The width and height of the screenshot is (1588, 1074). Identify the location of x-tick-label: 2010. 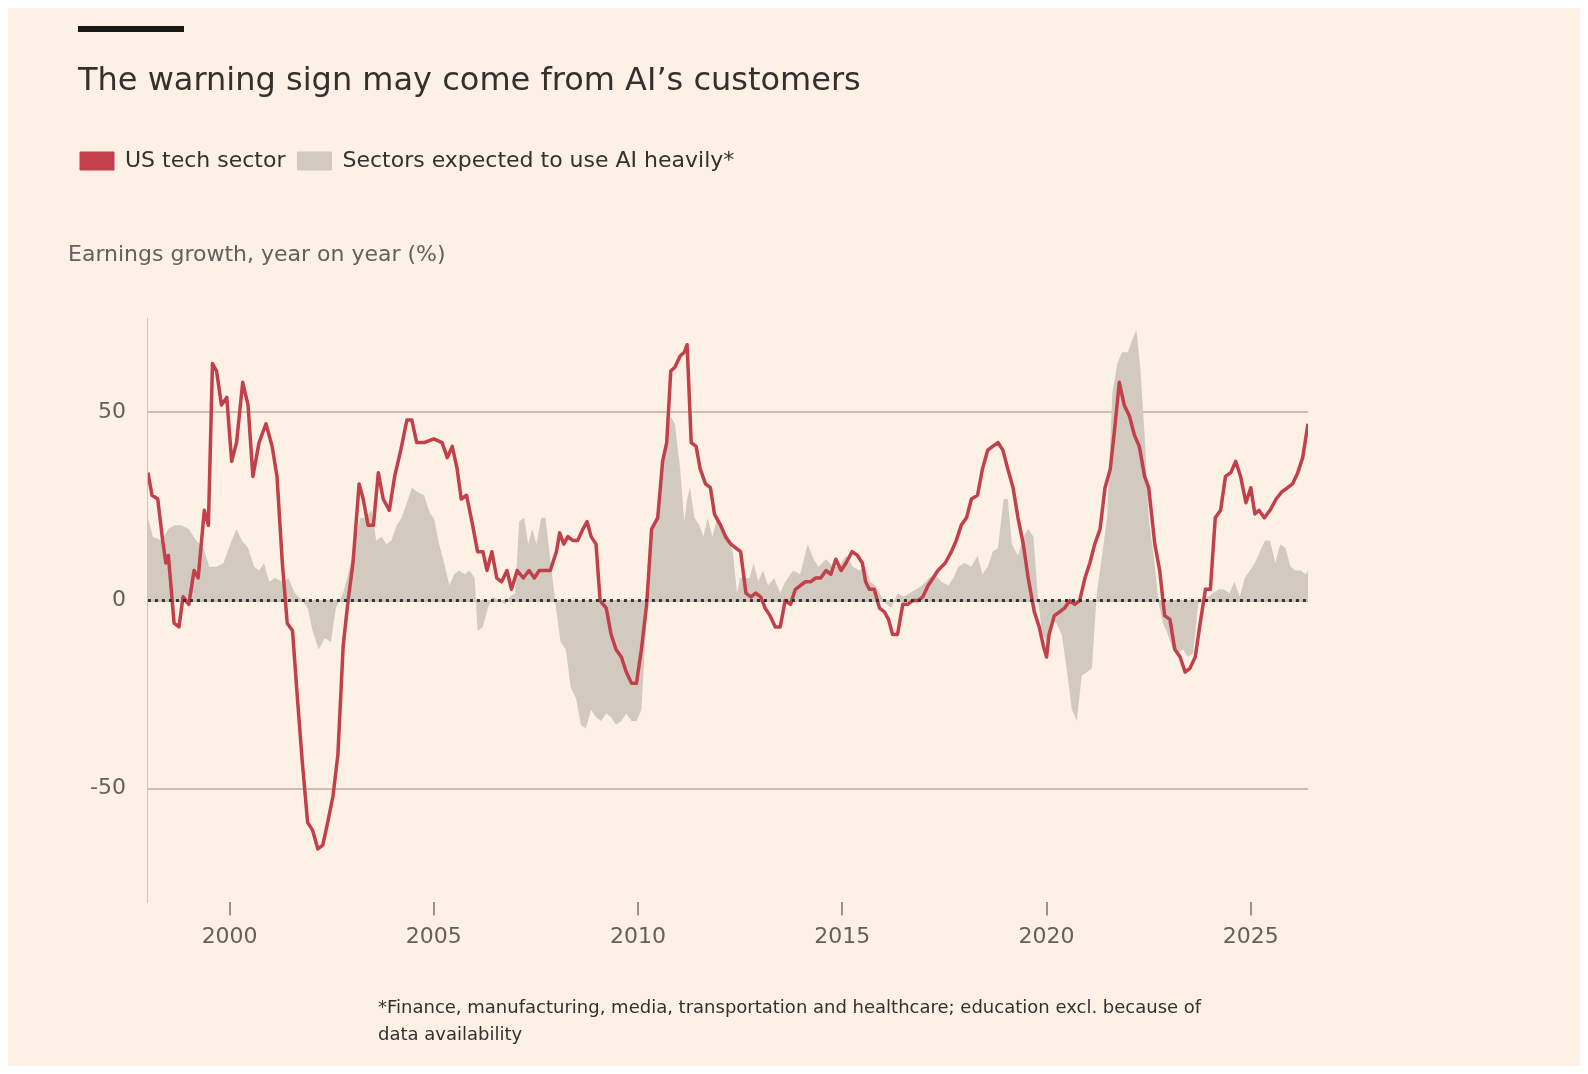
(638, 935).